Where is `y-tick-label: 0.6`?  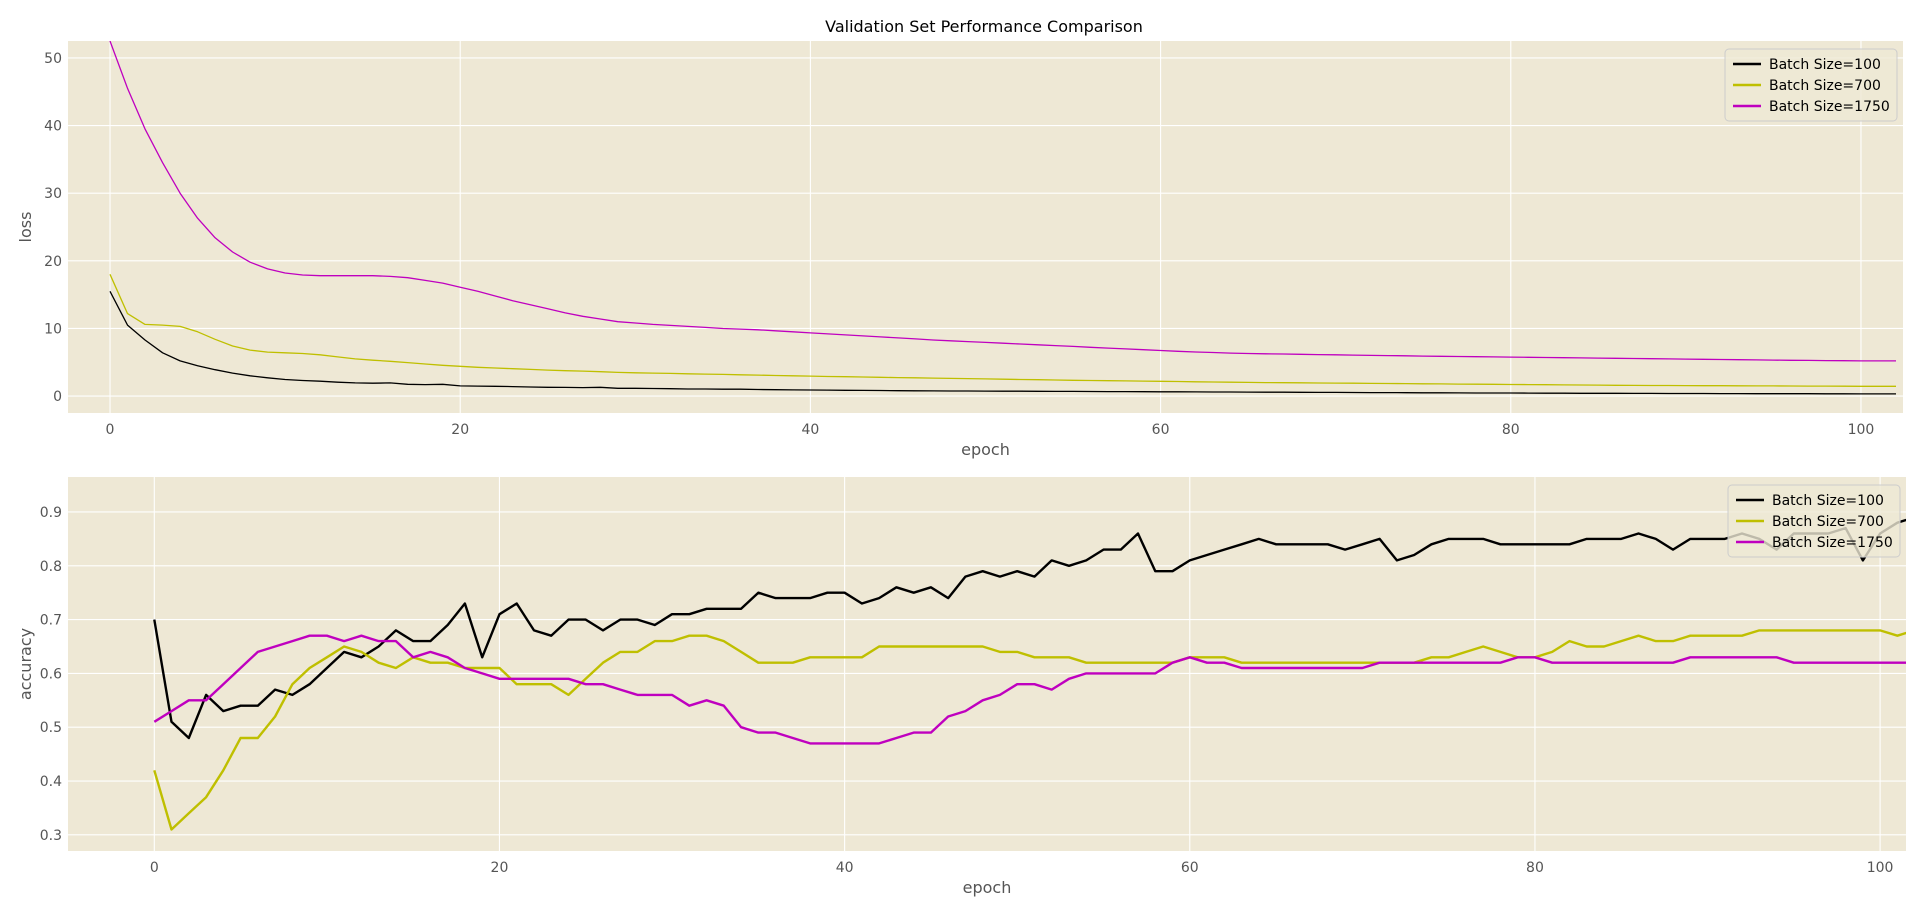 y-tick-label: 0.6 is located at coordinates (51, 674).